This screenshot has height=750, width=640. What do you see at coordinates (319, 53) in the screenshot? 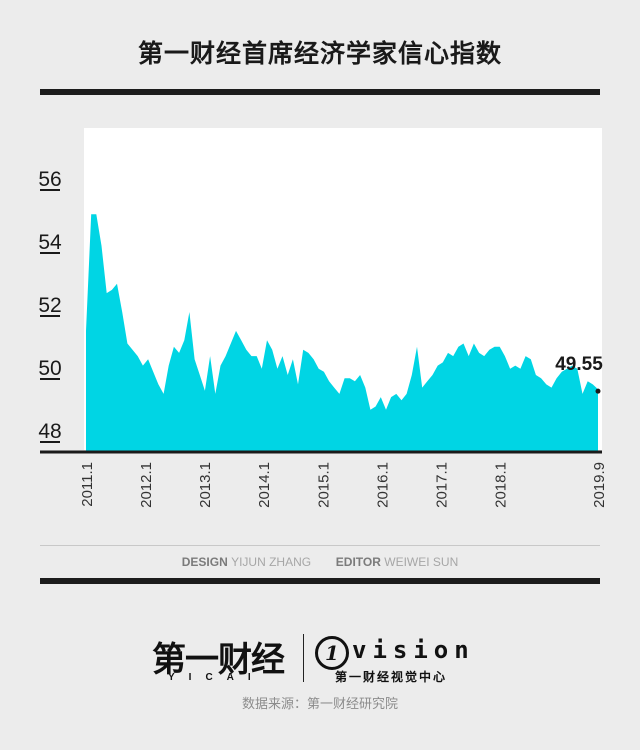
I see `page-title: 第一财经首席经济学家信心指数` at bounding box center [319, 53].